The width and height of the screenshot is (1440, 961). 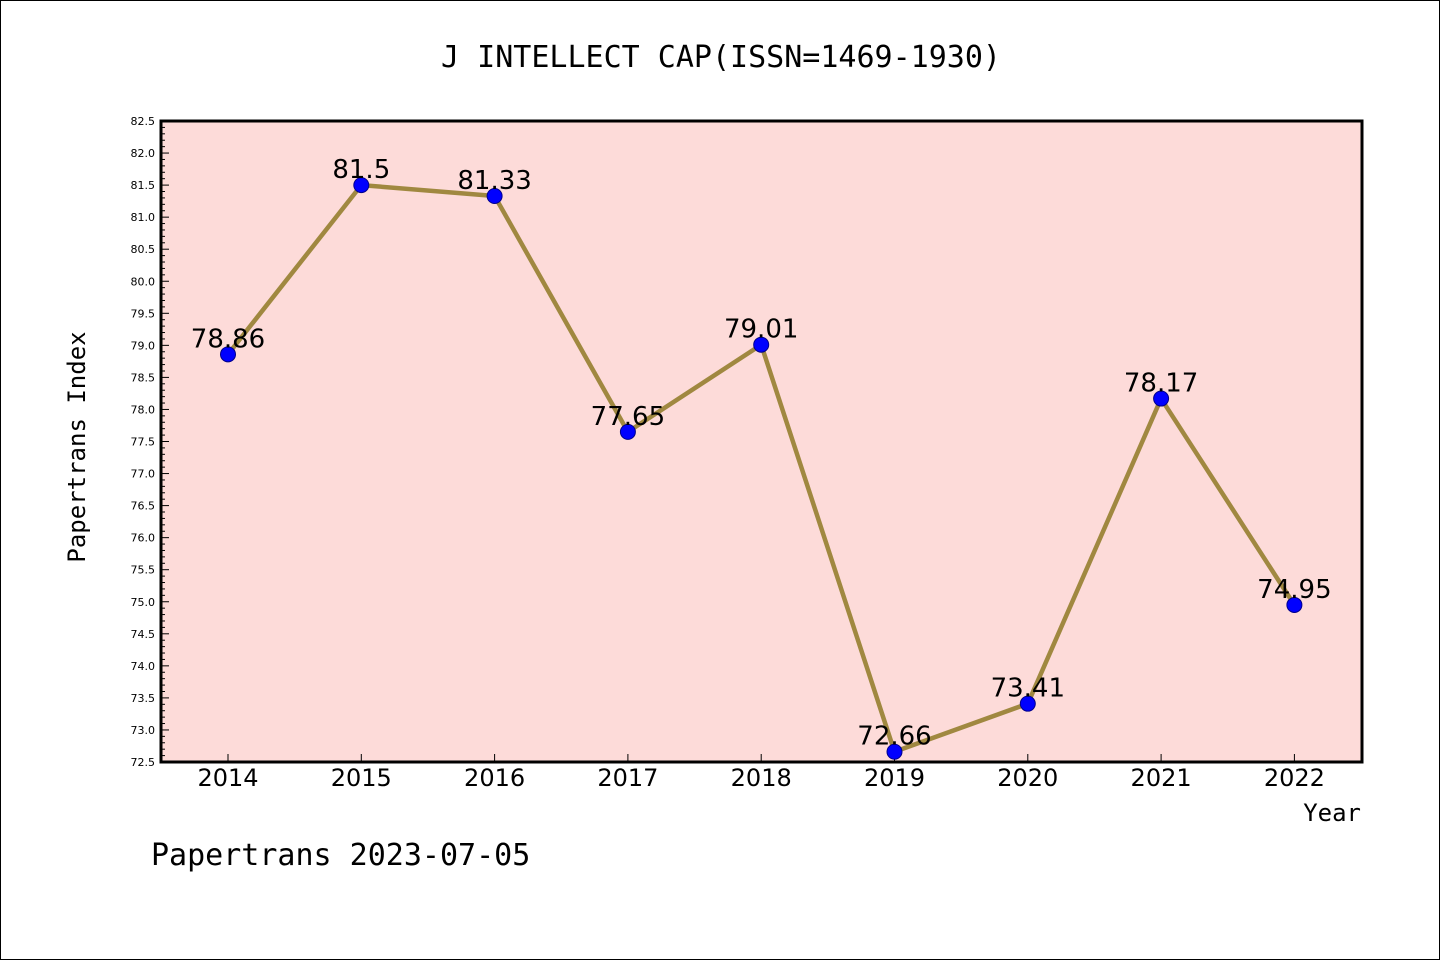 What do you see at coordinates (227, 778) in the screenshot?
I see `x-tick-label: 2014` at bounding box center [227, 778].